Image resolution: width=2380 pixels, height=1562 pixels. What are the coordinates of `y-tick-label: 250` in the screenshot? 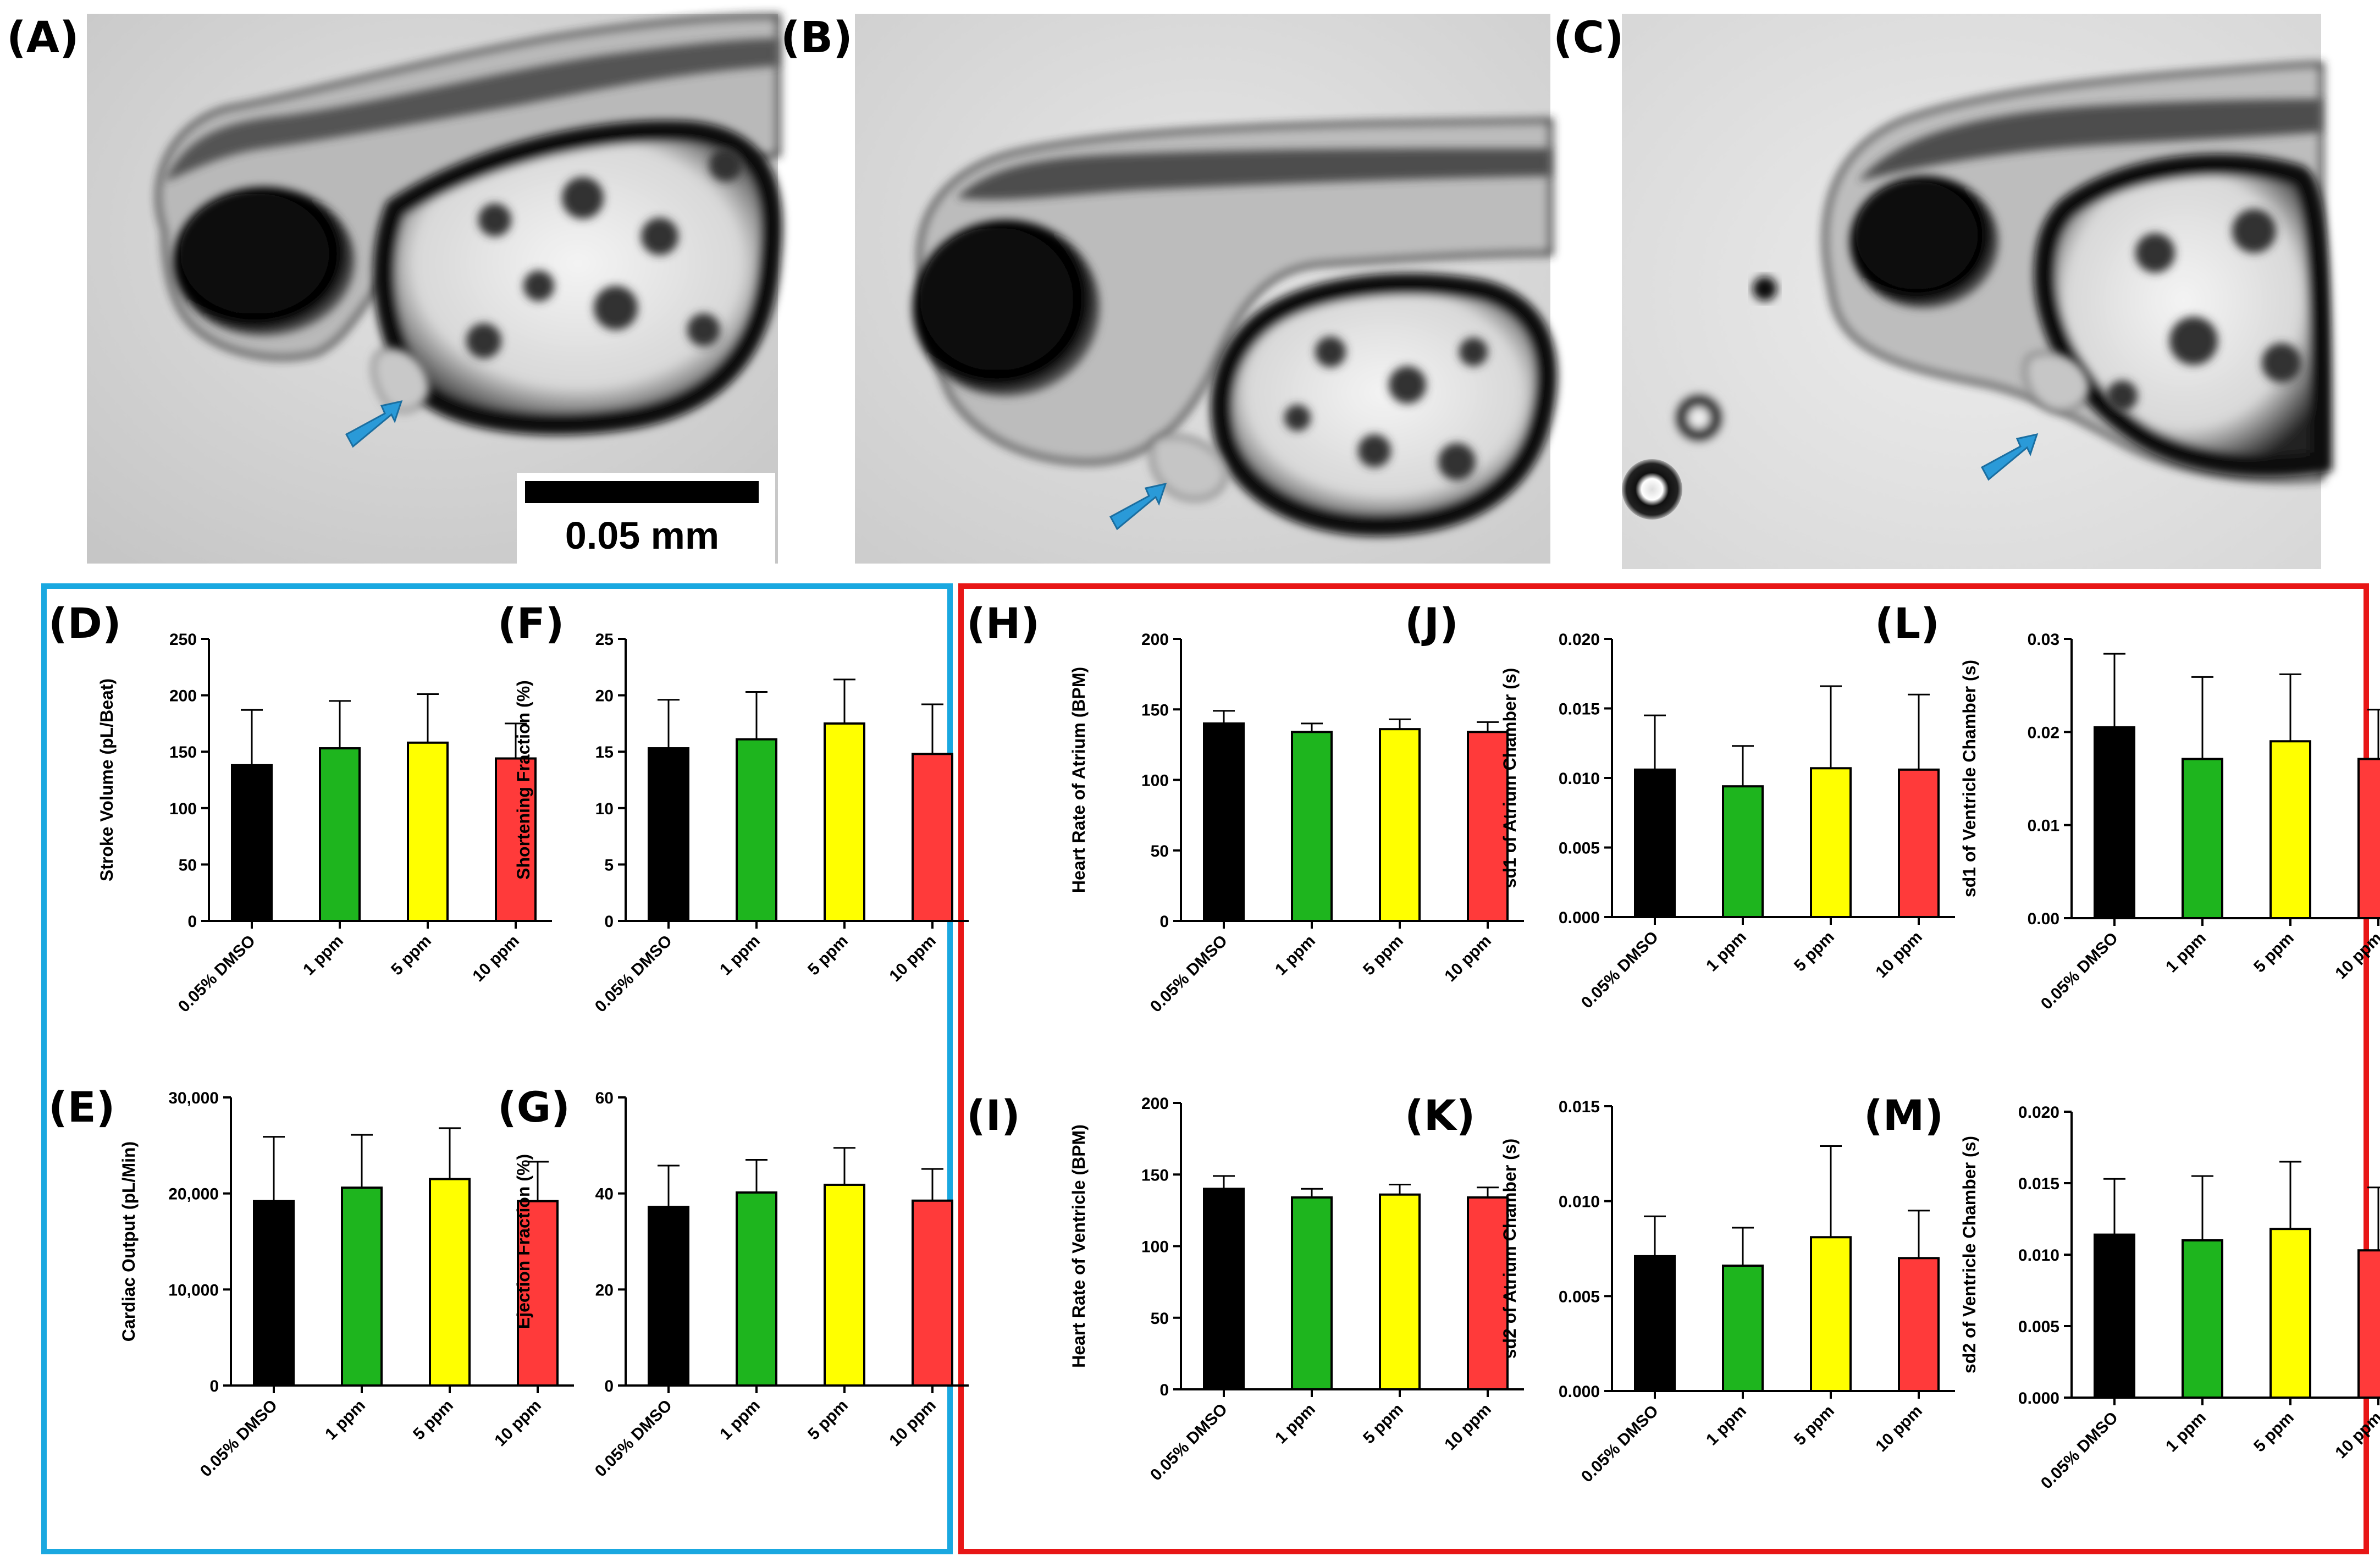 It's located at (183, 640).